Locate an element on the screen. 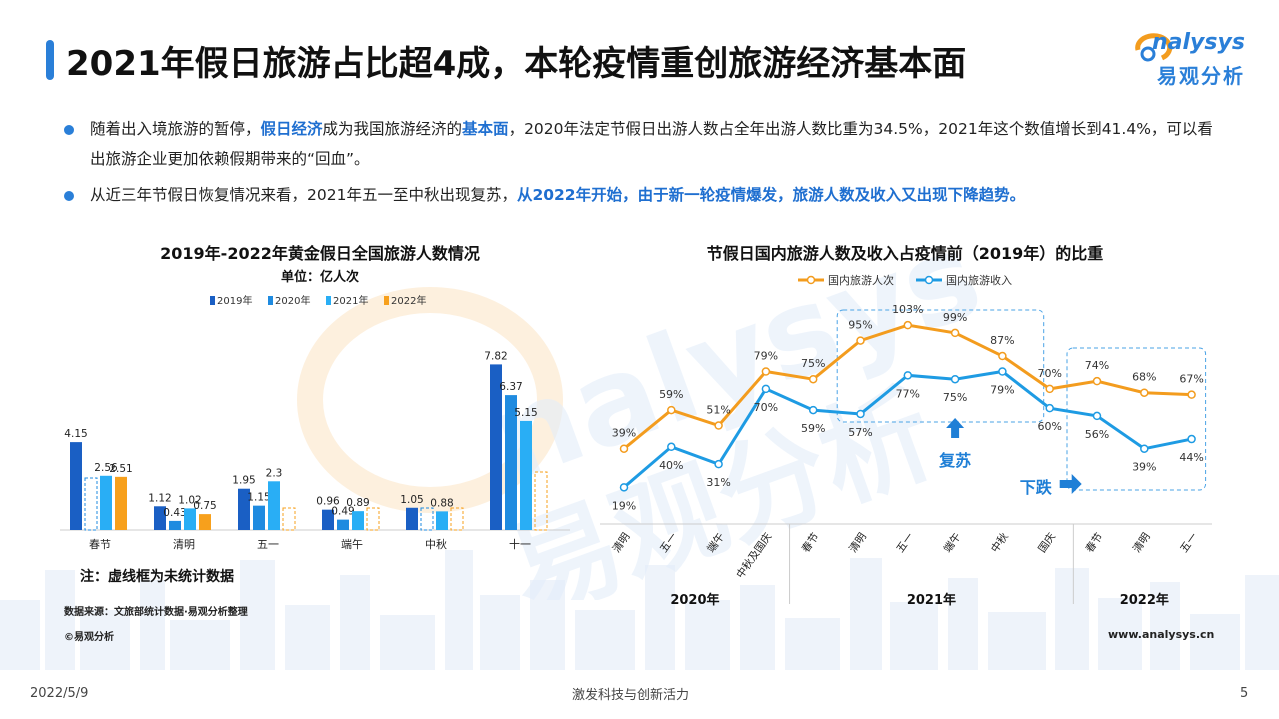  bar-chart-note: 注：虚线框为未统计数据 is located at coordinates (157, 576).